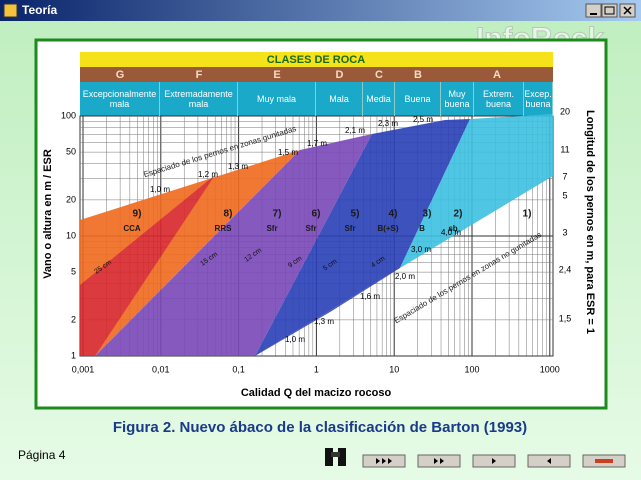  I want to click on y-tick-label: 50, so click(71, 151).